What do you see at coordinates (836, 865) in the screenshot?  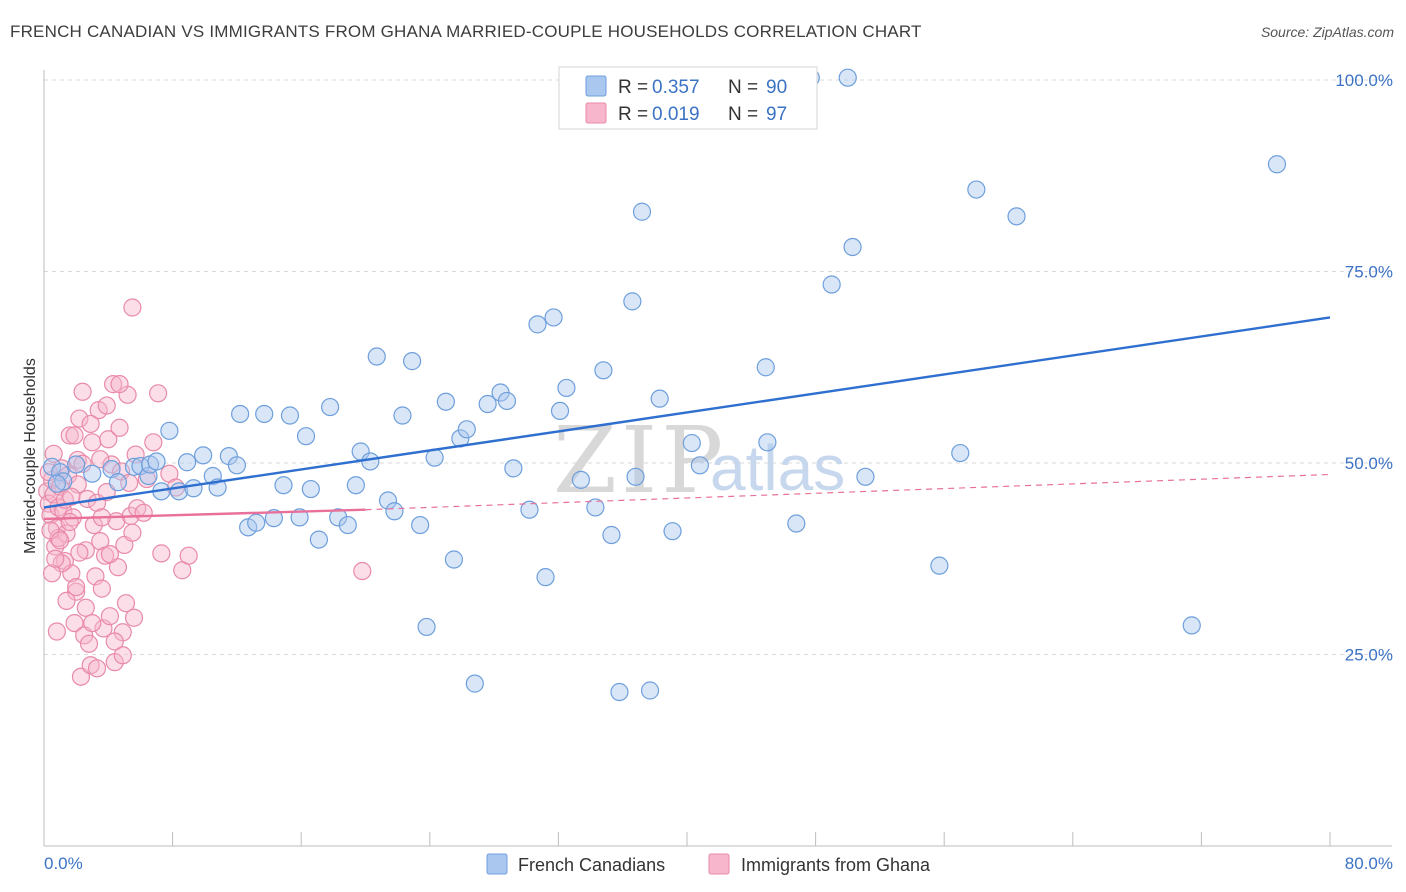 I see `bottom-legend-label-ghana: Immigrants from Ghana` at bounding box center [836, 865].